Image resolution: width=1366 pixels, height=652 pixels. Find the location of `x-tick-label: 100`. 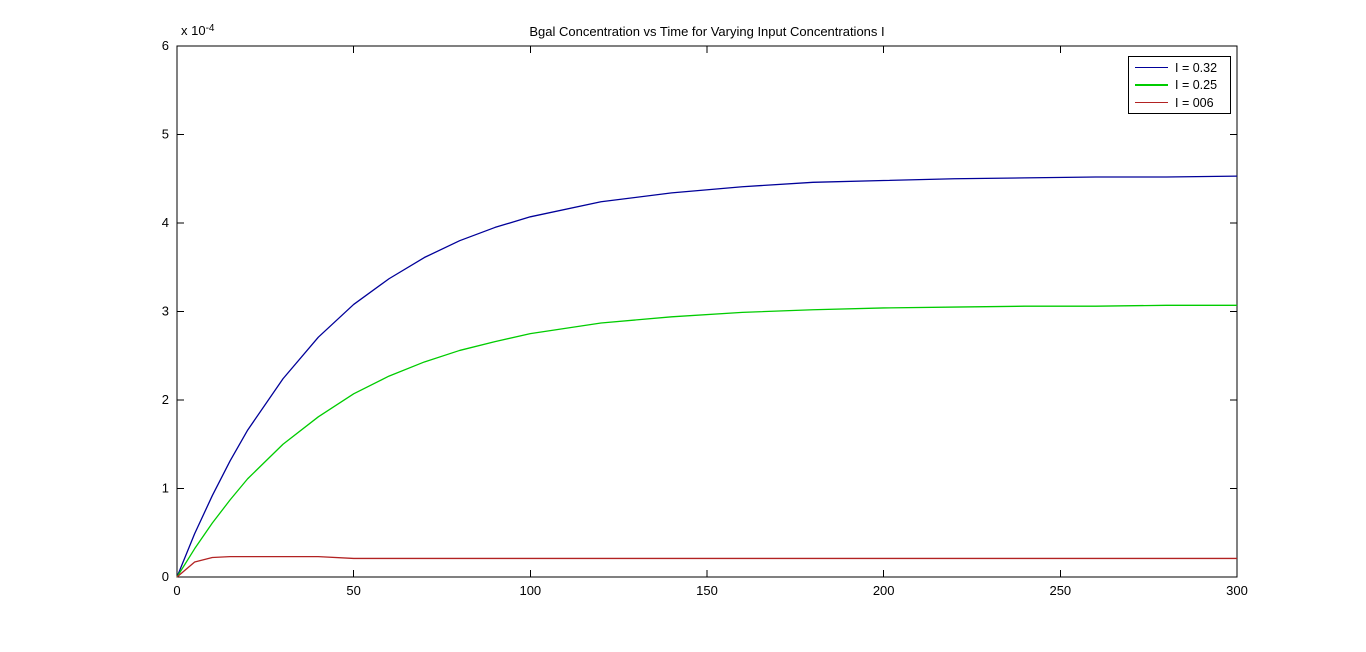

x-tick-label: 100 is located at coordinates (530, 590).